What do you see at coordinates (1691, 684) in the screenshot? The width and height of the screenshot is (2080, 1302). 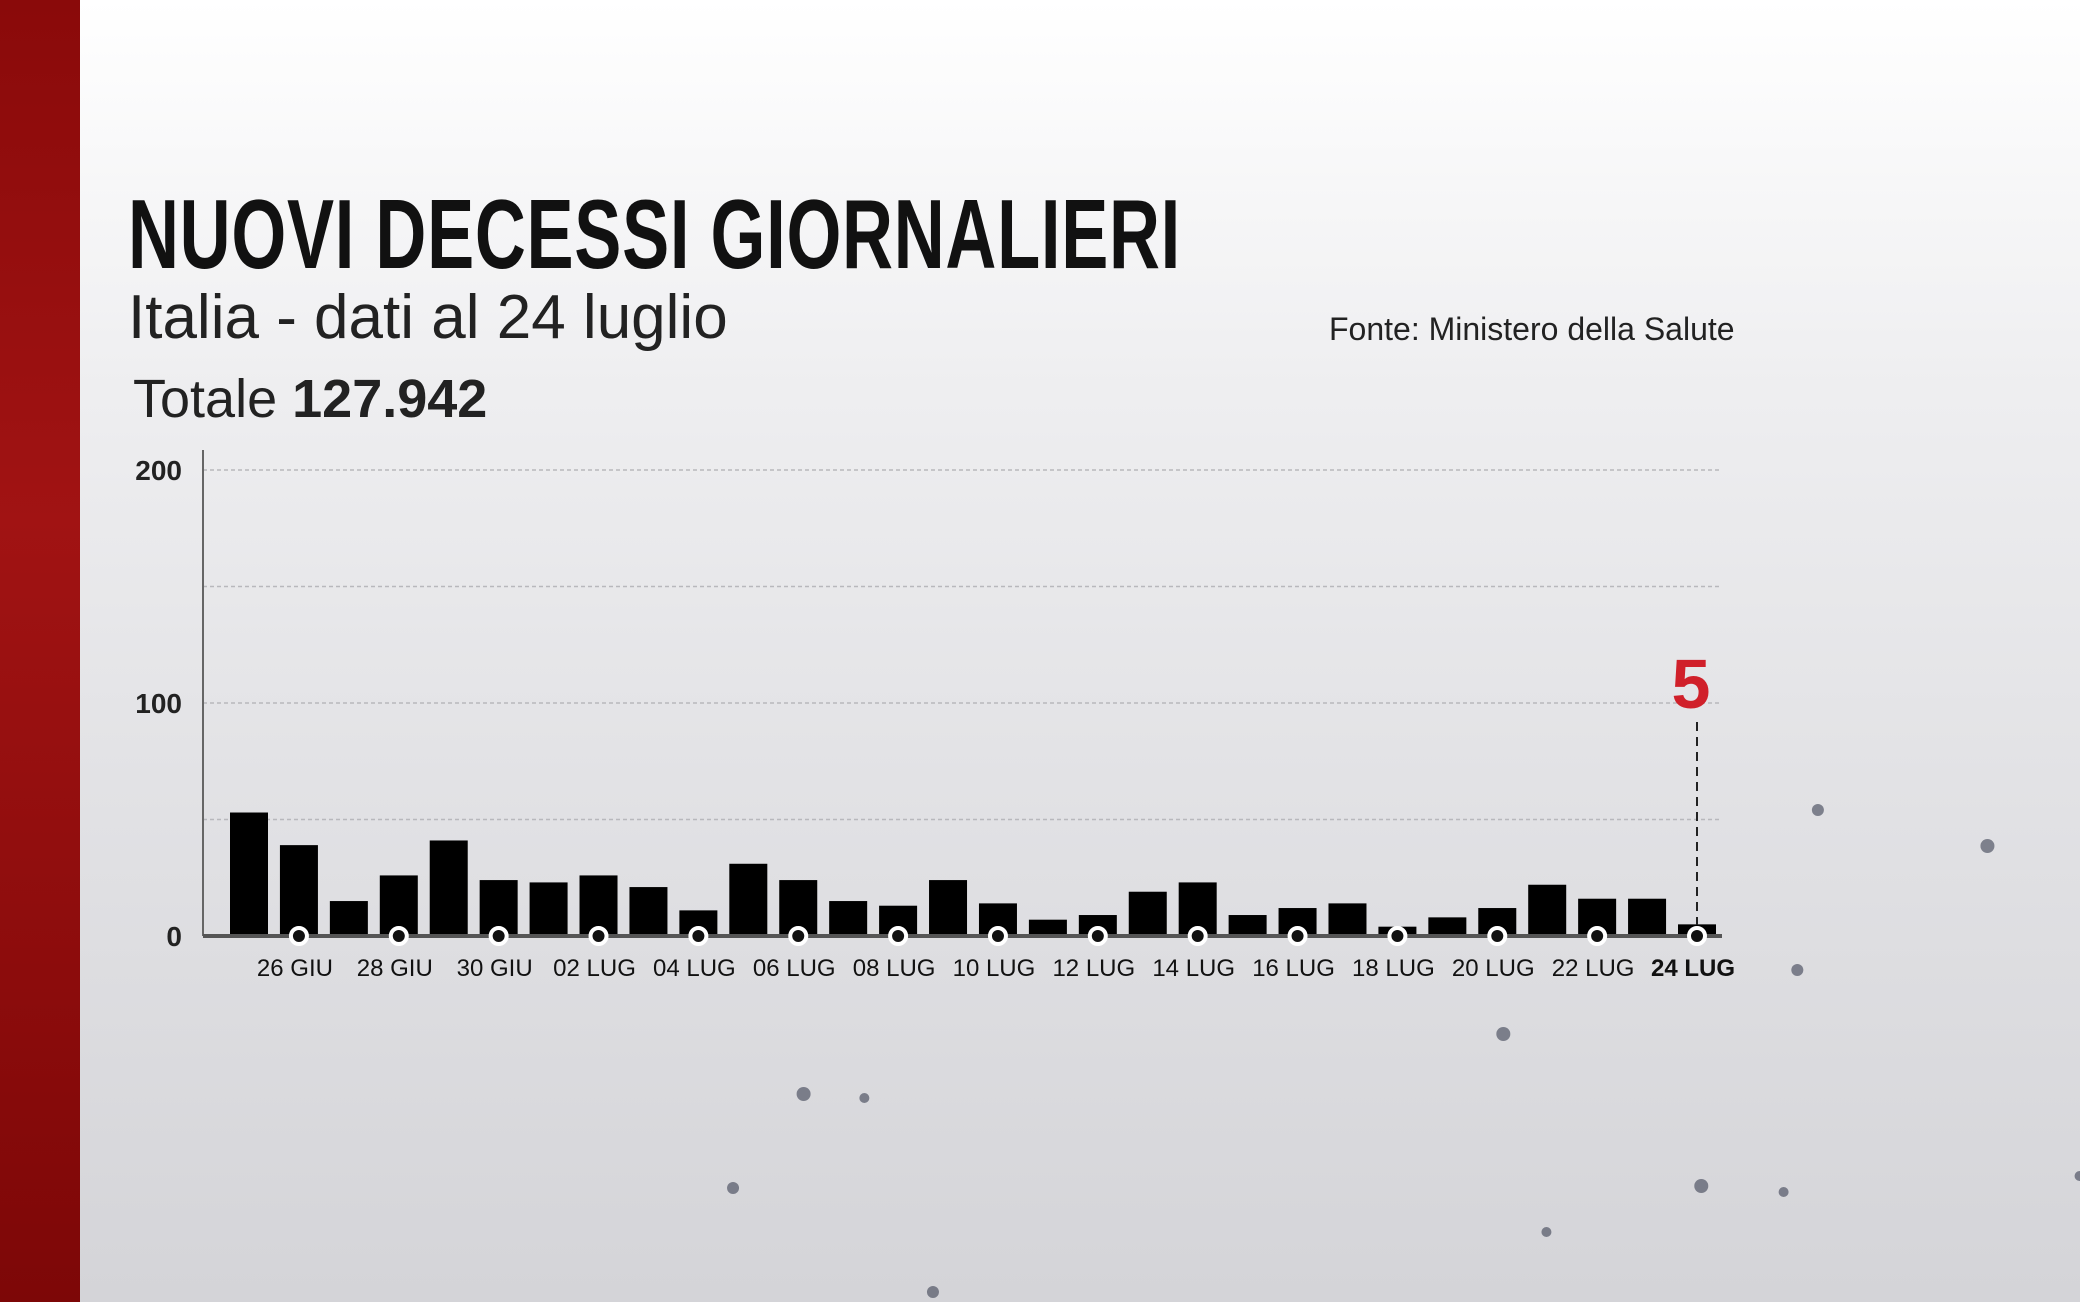 I see `annotation-value: 5` at bounding box center [1691, 684].